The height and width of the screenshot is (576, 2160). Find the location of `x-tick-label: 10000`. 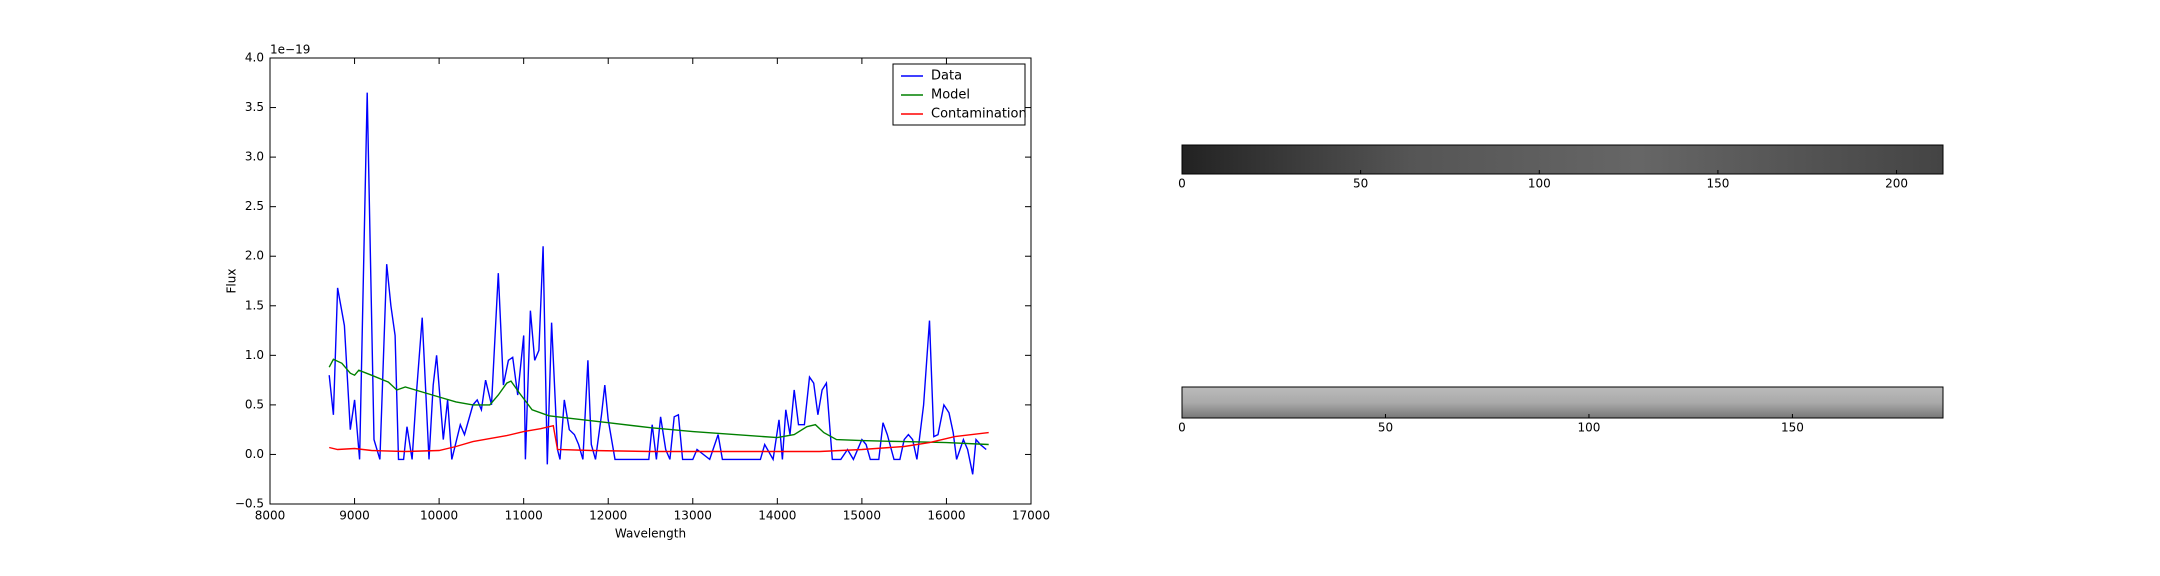

x-tick-label: 10000 is located at coordinates (439, 516).